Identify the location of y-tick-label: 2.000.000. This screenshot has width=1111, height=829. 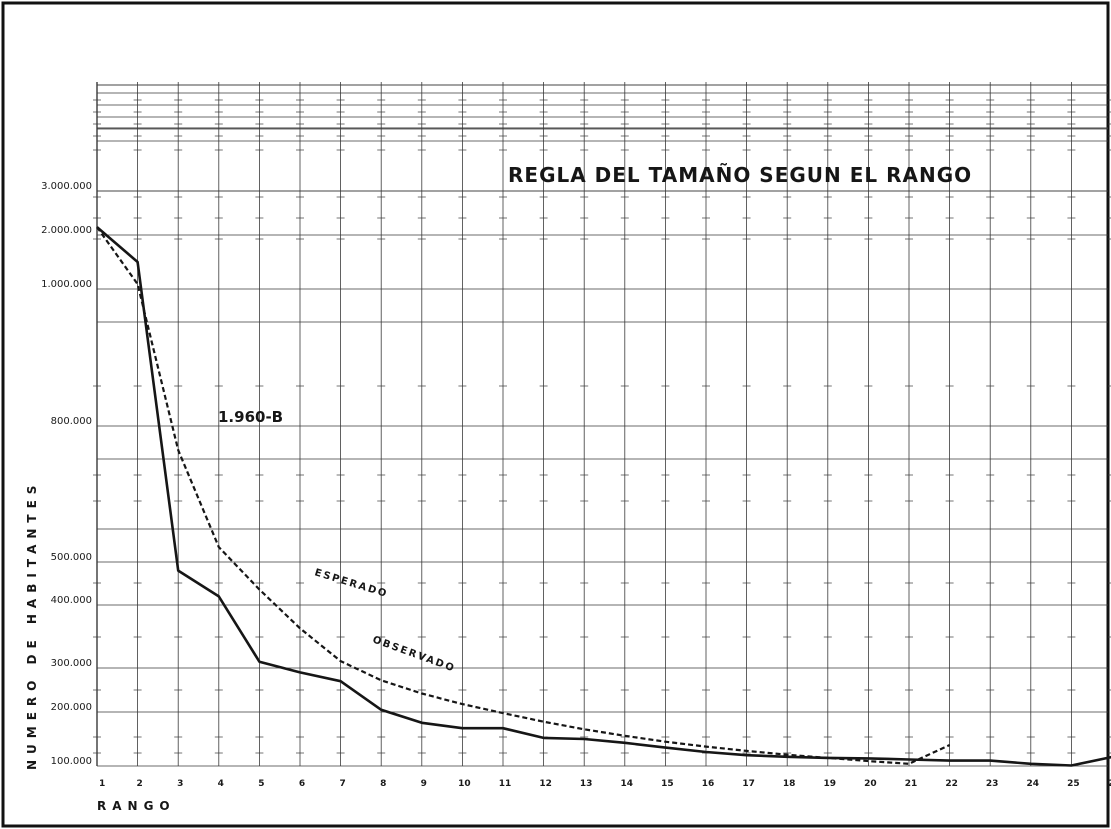
(66, 230).